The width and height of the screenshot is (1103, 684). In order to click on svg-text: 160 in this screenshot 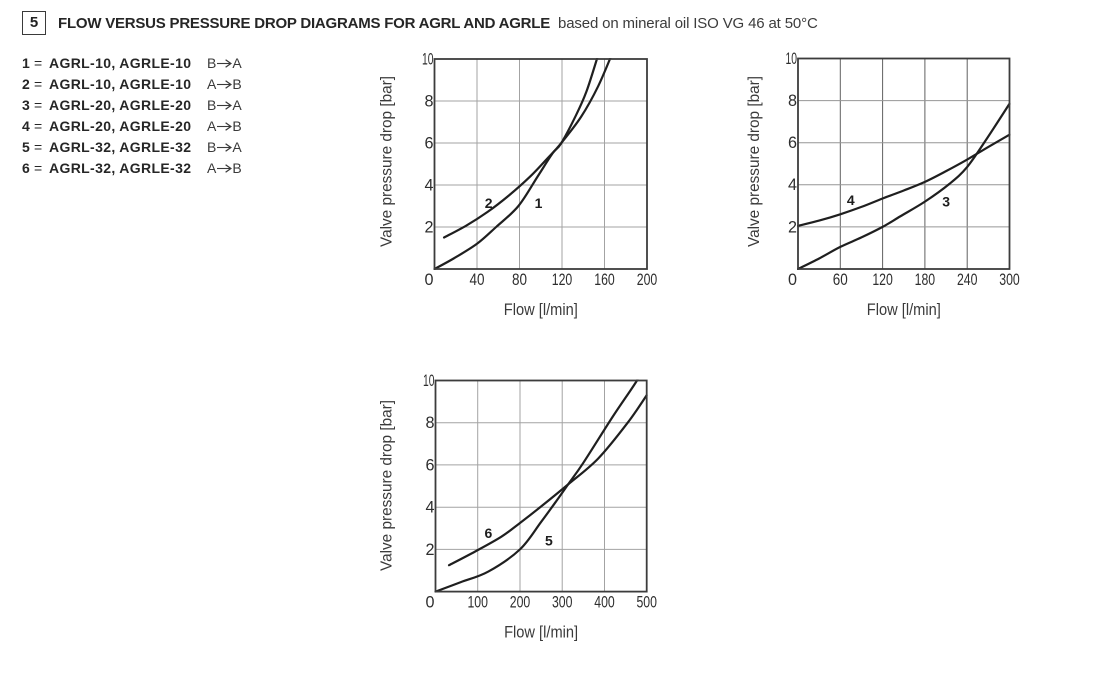, I will do `click(604, 279)`.